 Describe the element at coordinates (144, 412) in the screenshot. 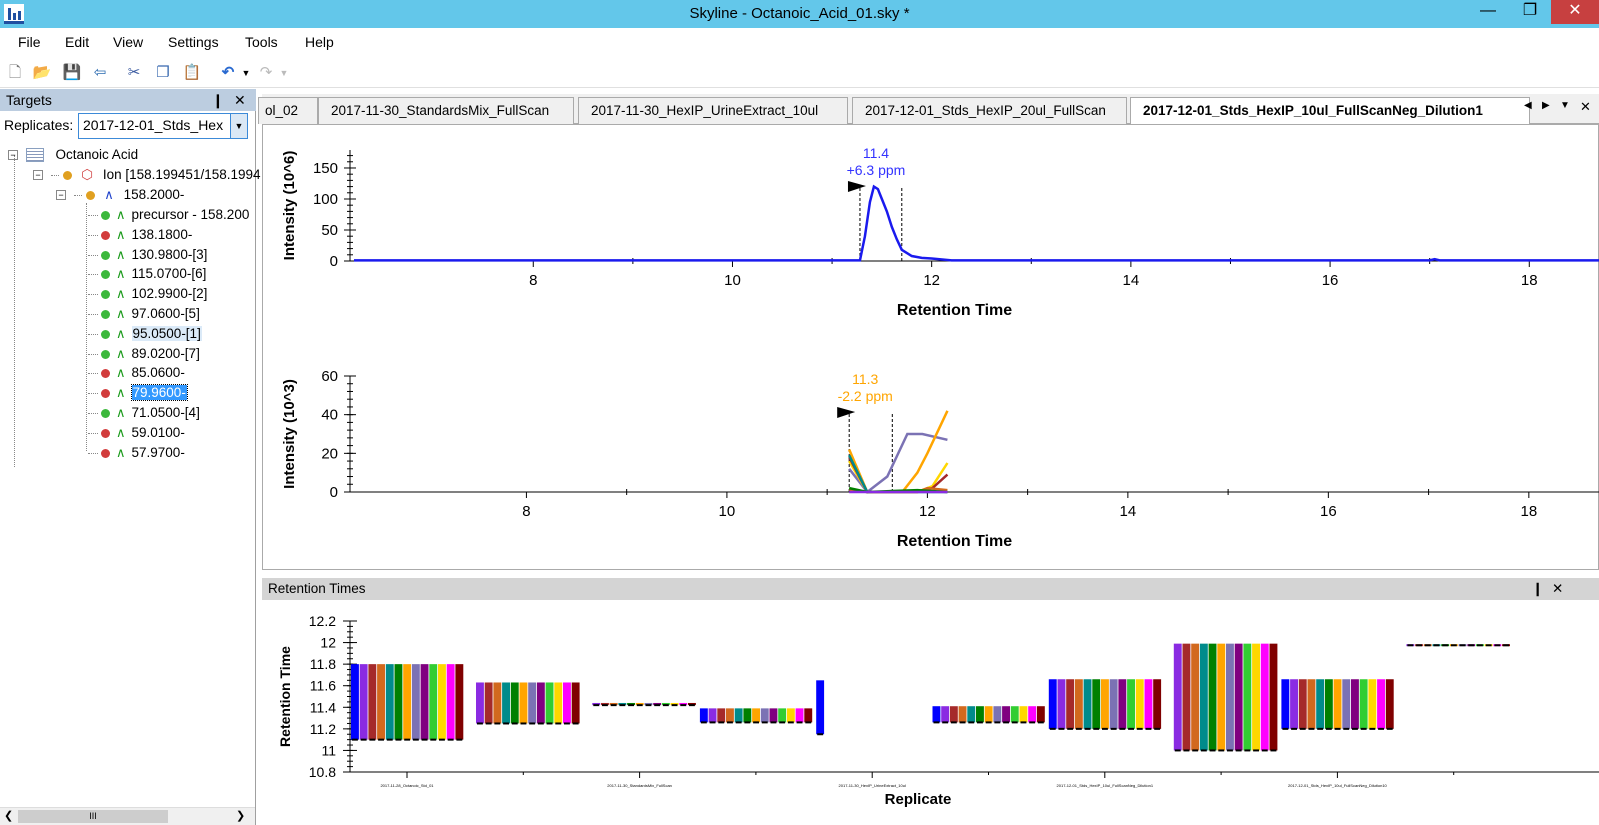

I see `tree-transition: ∧ 71.0500-[4]` at that location.